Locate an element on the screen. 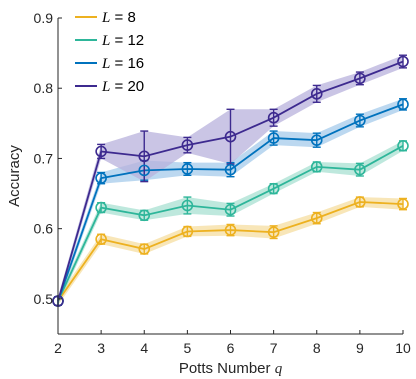 The height and width of the screenshot is (379, 416). x-tick-label: 8 is located at coordinates (317, 348).